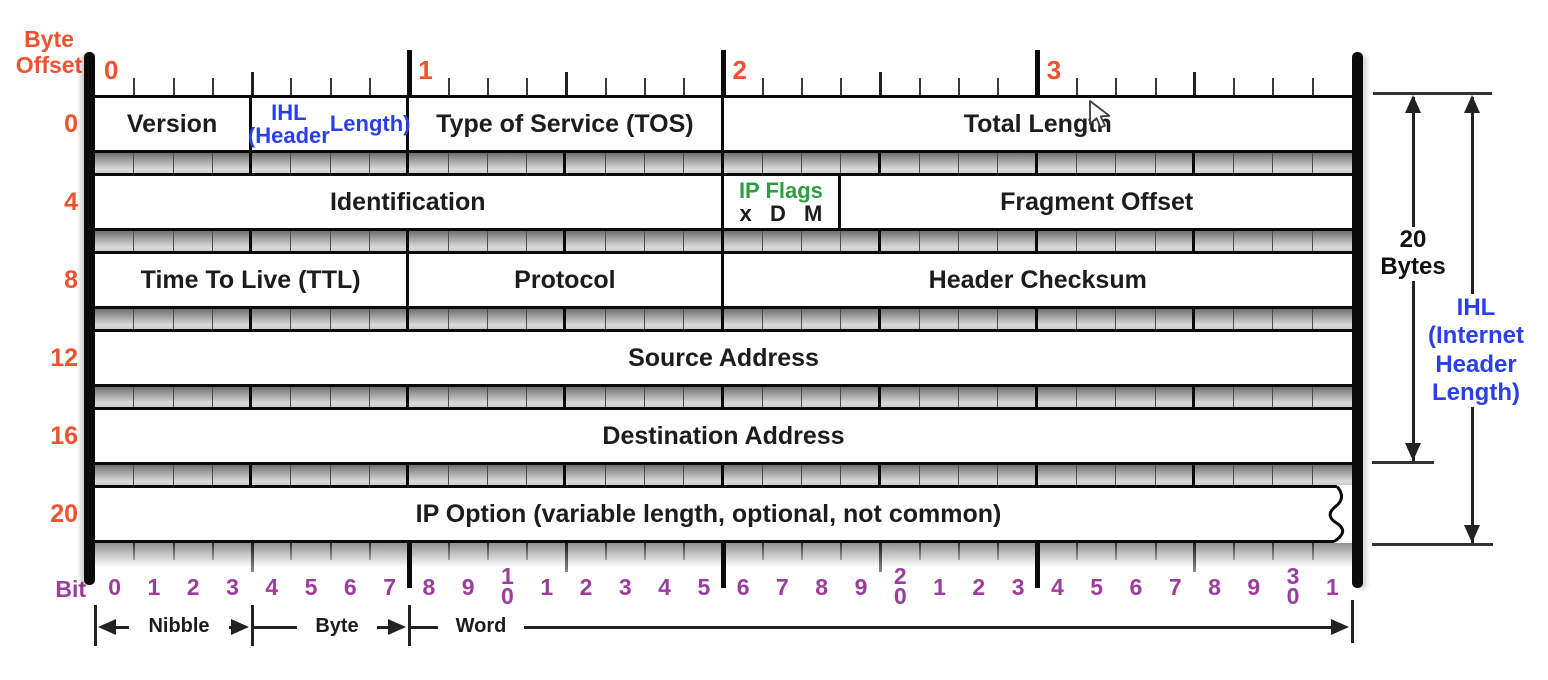 The height and width of the screenshot is (680, 1548). Describe the element at coordinates (154, 587) in the screenshot. I see `bit-number-1: 1` at that location.